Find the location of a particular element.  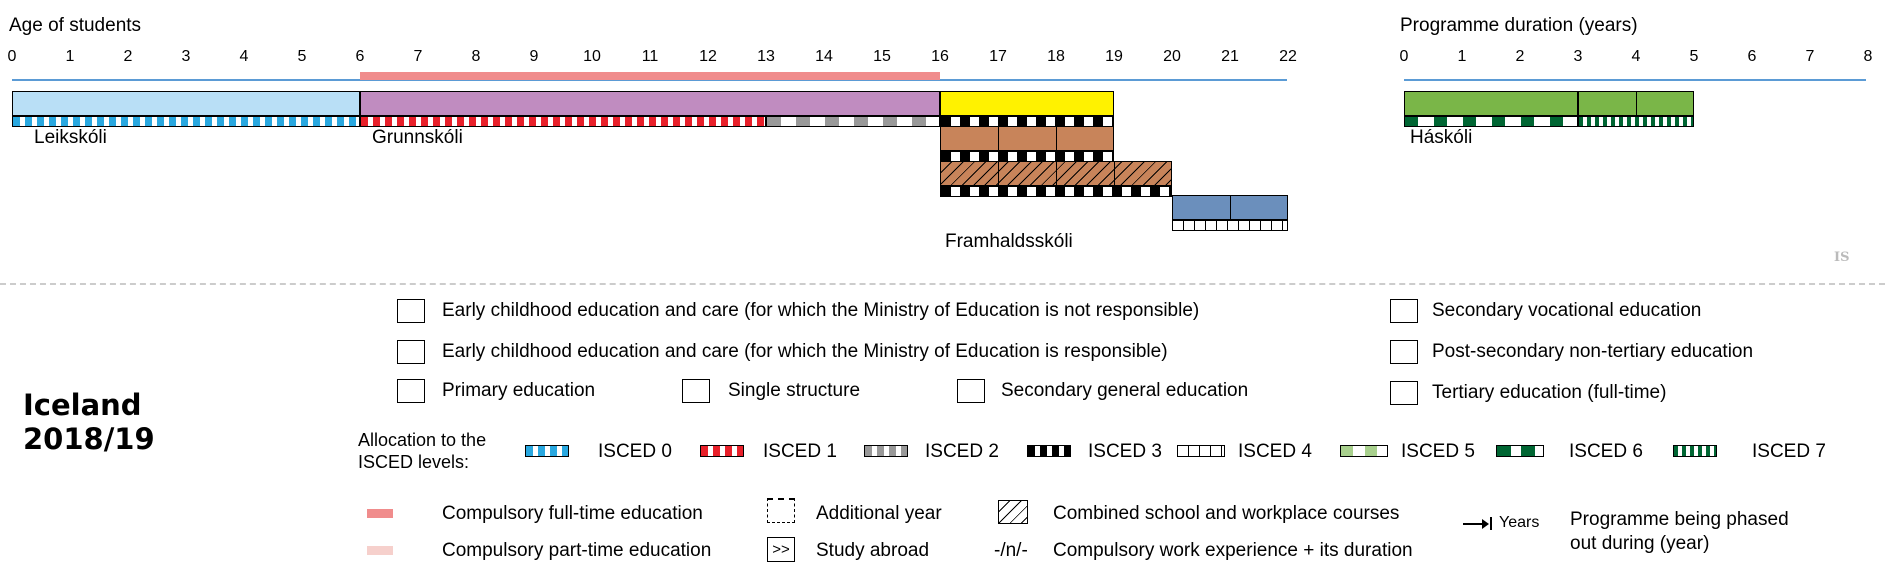

duration-tick-5: 5 is located at coordinates (1694, 56).